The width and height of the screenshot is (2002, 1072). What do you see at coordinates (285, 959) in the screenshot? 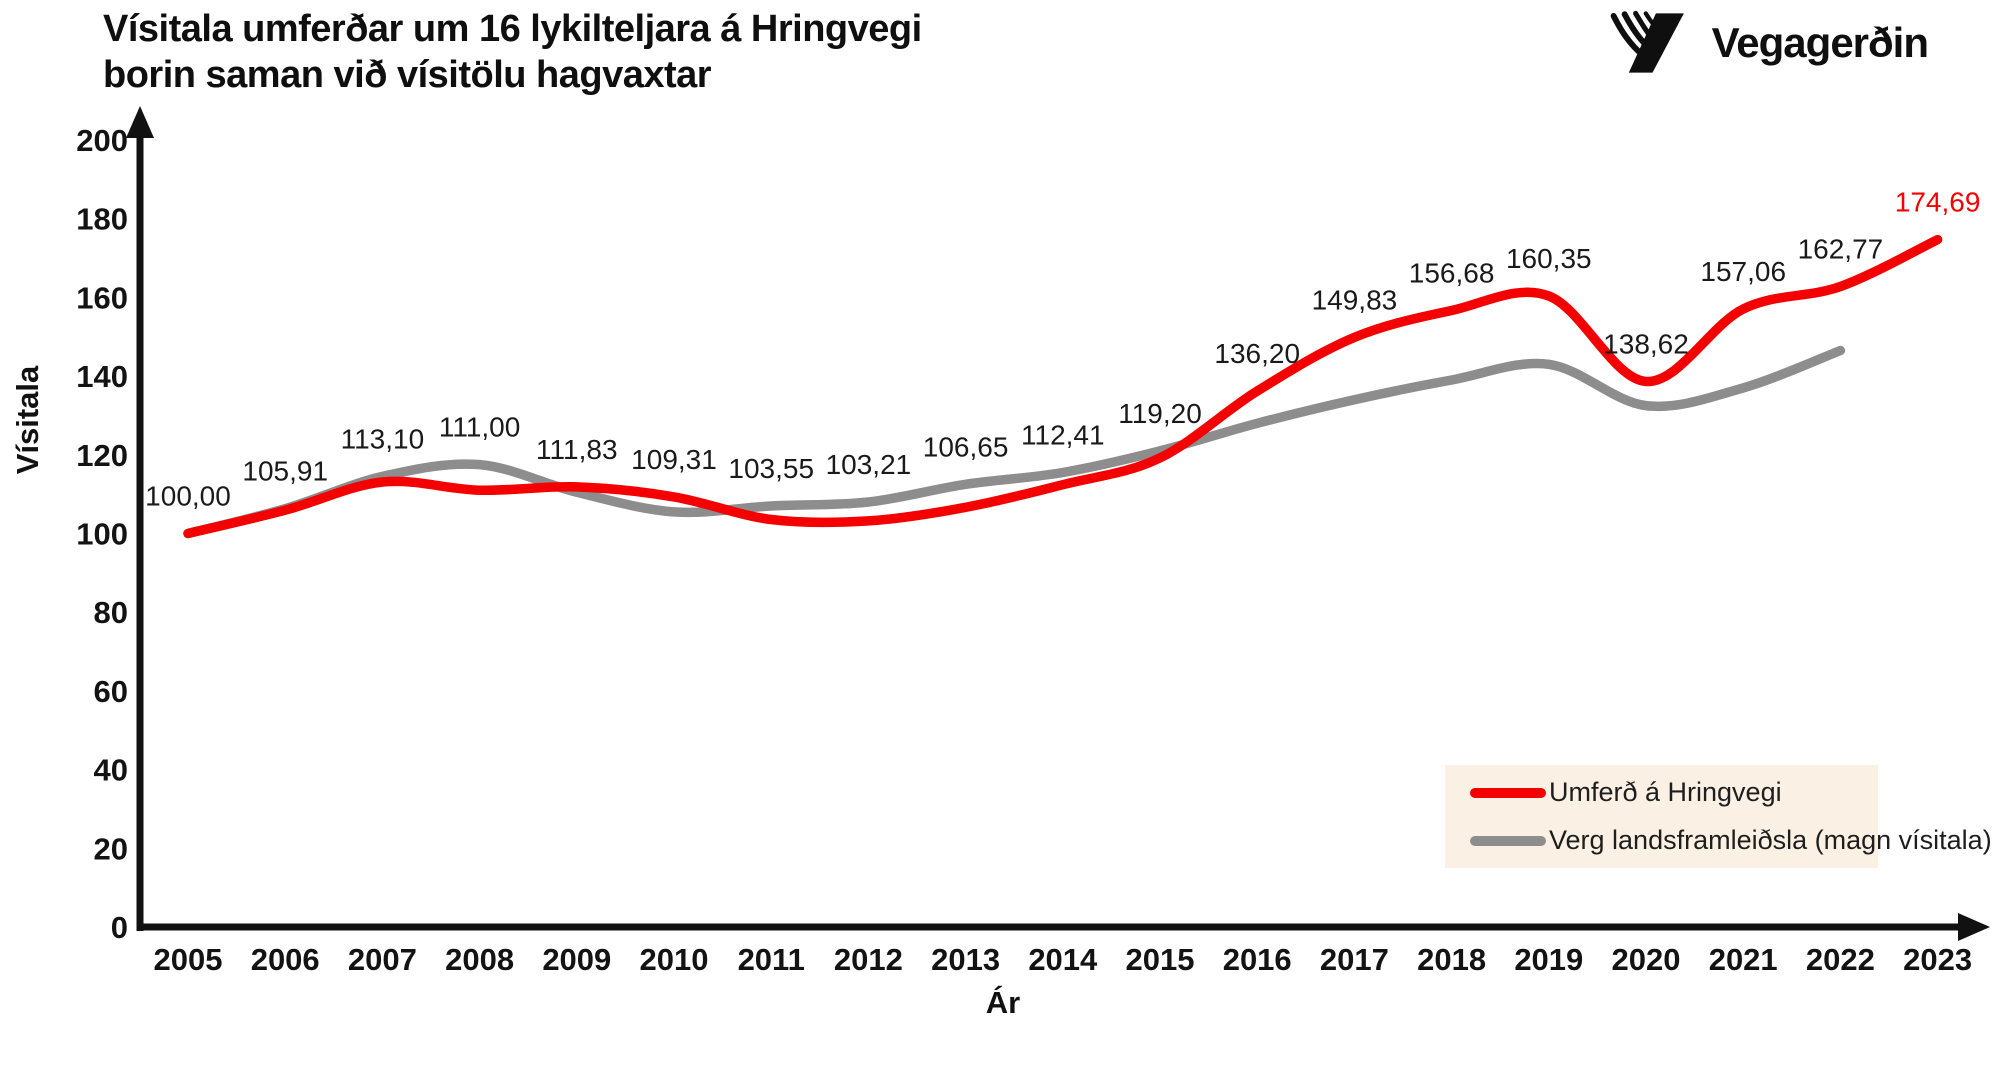
I see `x-tick-label: 2006` at bounding box center [285, 959].